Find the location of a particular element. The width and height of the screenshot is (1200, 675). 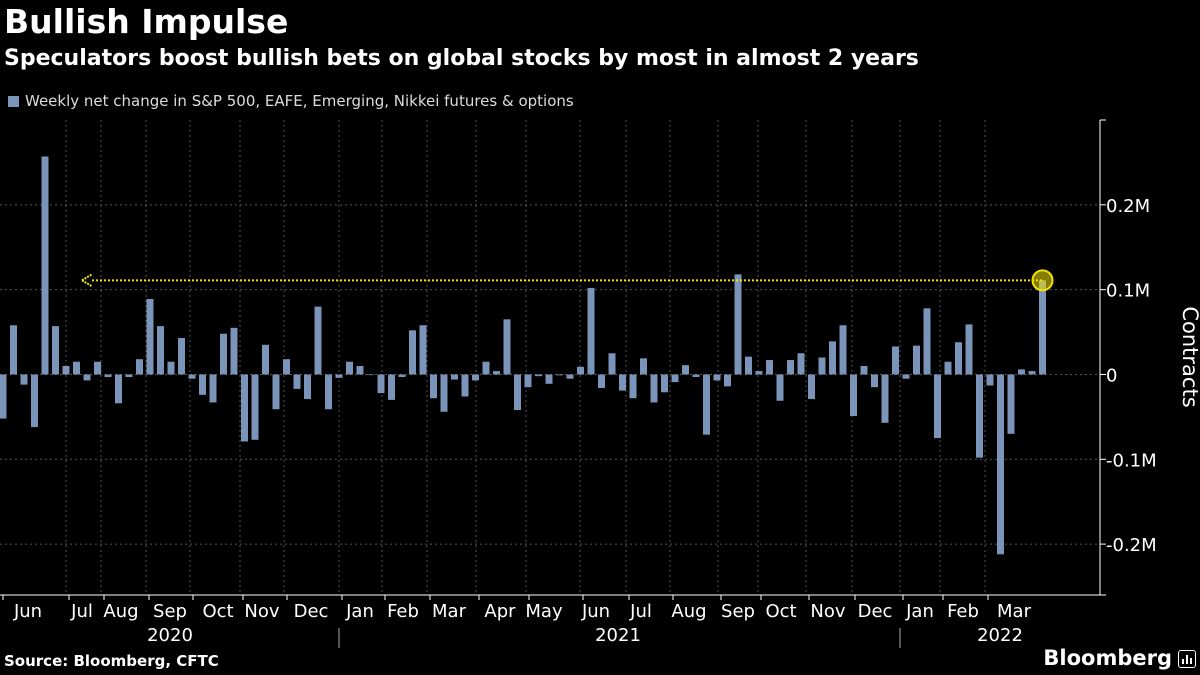

y-tick-label: 0.2M is located at coordinates (1128, 206).